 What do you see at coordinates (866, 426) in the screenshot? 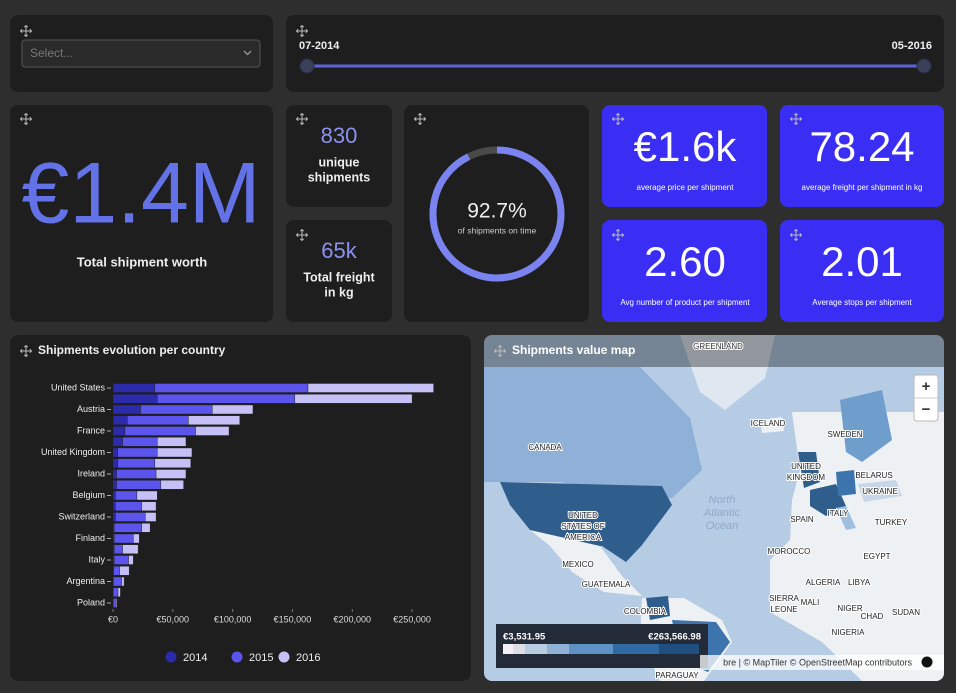
I see `scandinavia` at bounding box center [866, 426].